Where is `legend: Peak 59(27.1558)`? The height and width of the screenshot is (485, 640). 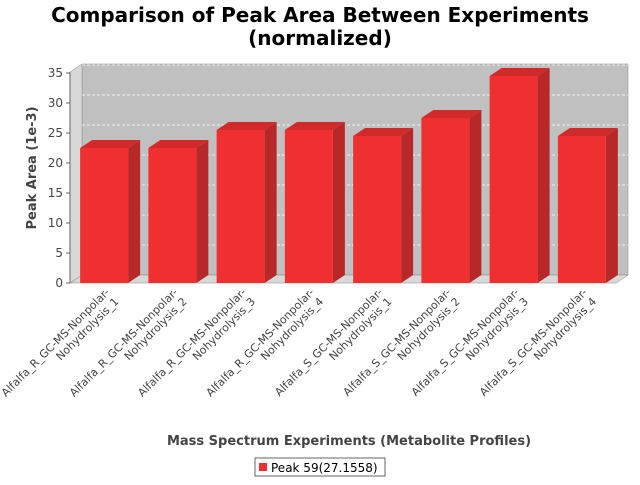 legend: Peak 59(27.1558) is located at coordinates (320, 467).